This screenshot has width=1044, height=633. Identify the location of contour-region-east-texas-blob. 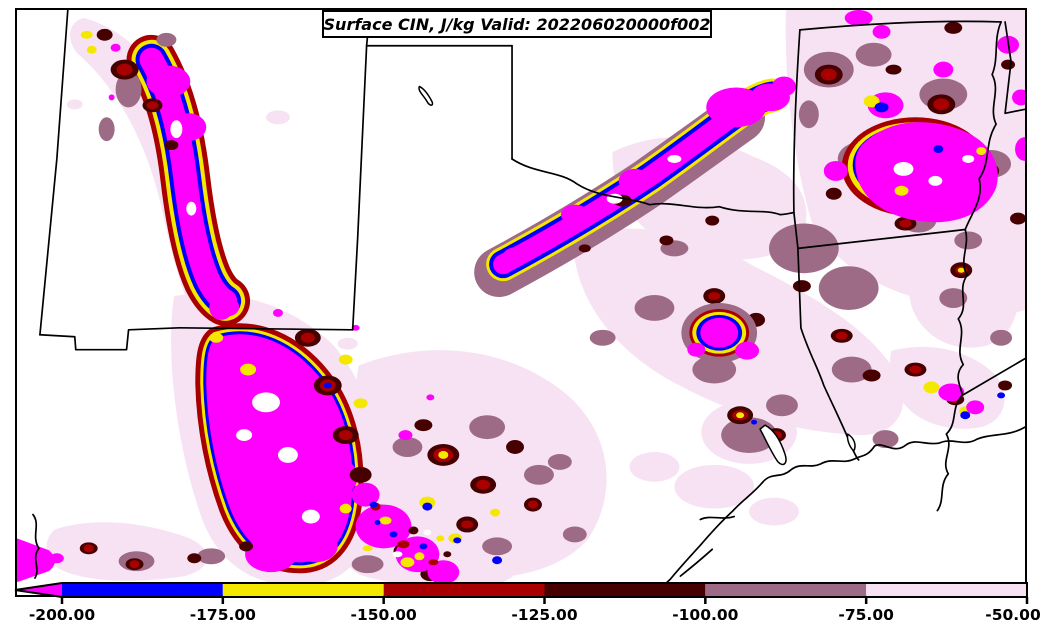
(720, 332).